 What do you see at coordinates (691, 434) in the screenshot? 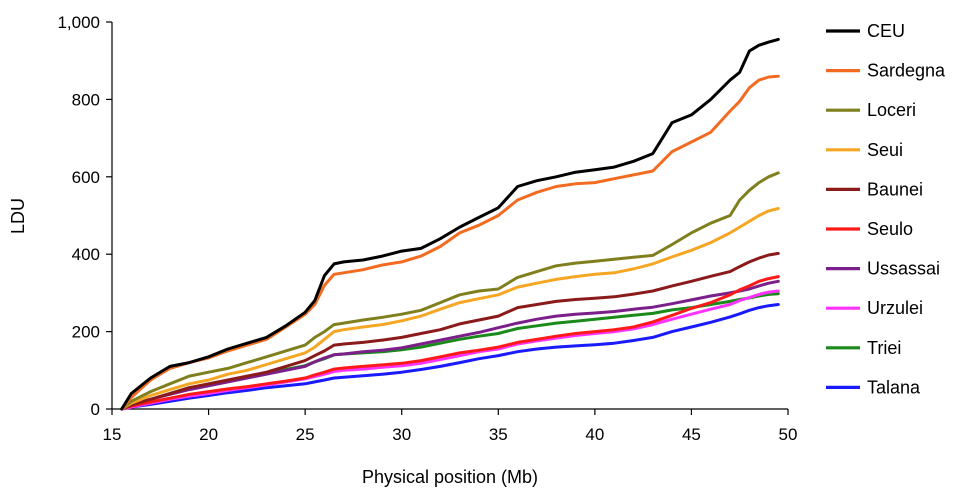
I see `x-tick-label: 45` at bounding box center [691, 434].